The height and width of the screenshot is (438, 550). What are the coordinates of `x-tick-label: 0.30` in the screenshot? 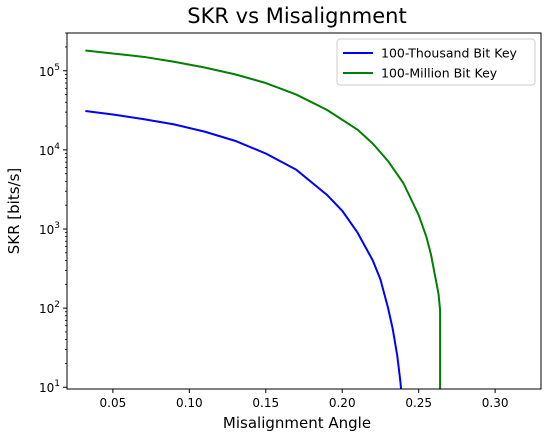 It's located at (495, 403).